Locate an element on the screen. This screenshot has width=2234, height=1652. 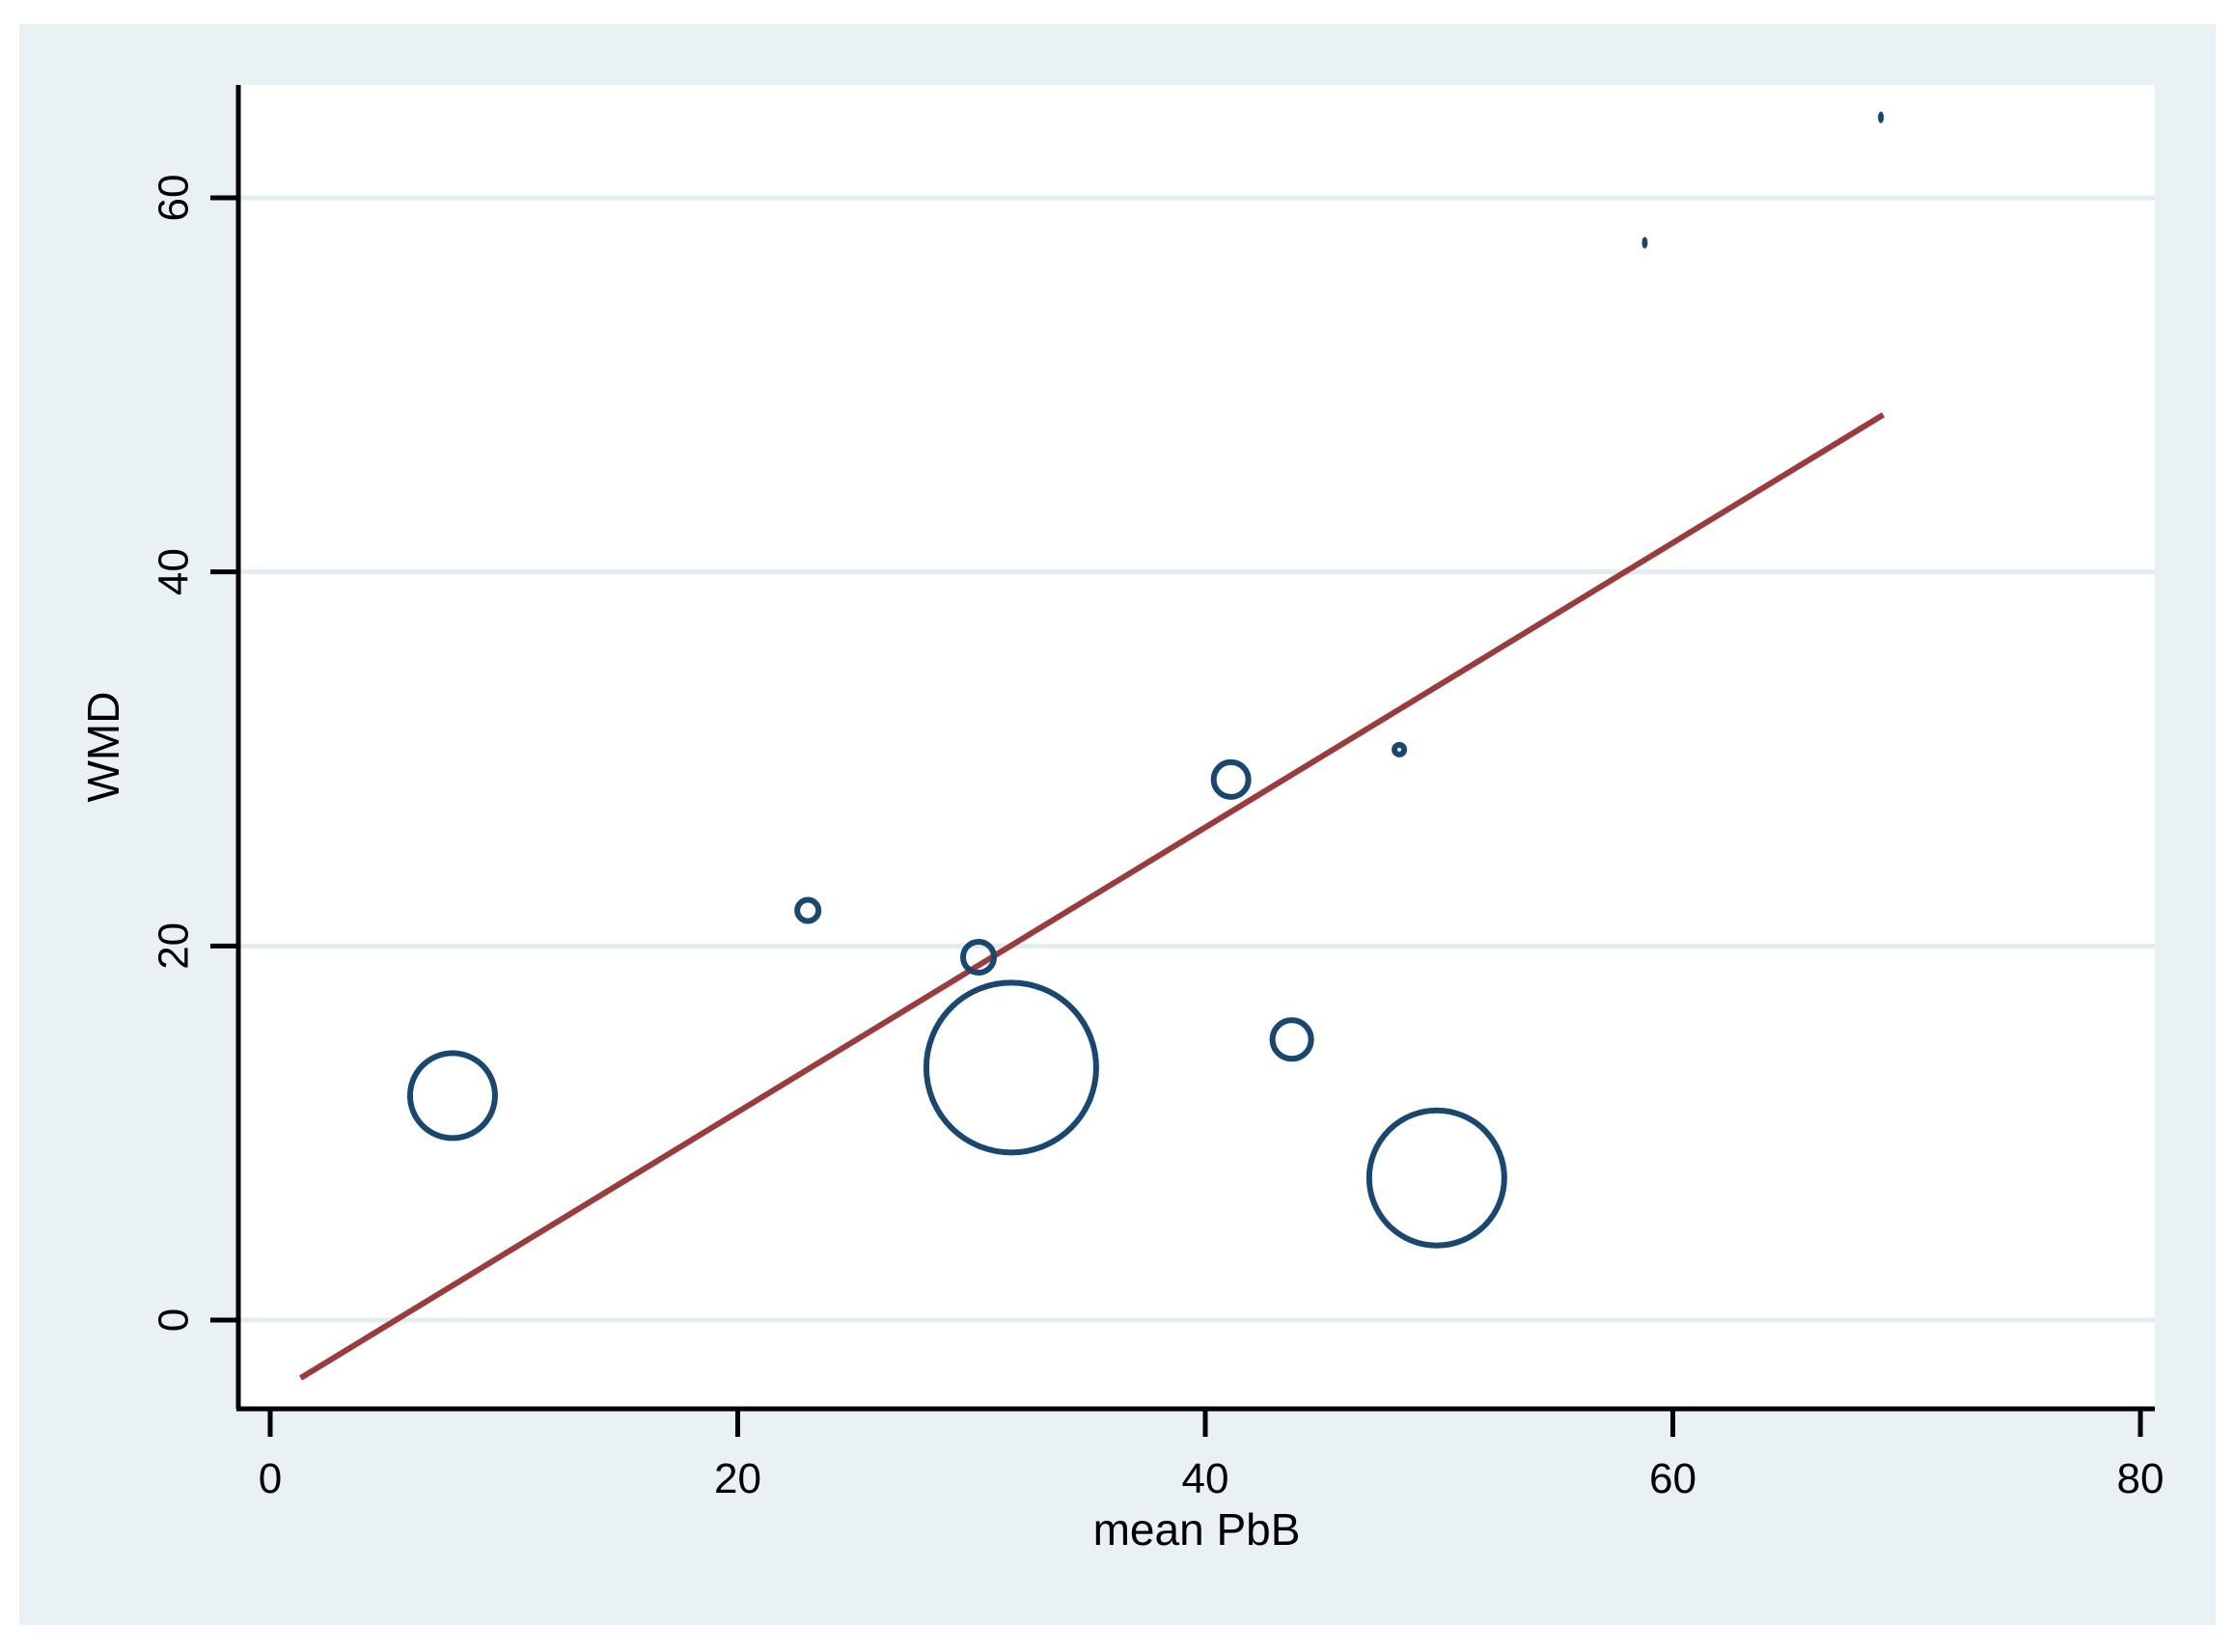
x-tick-label-40: 40 is located at coordinates (1205, 1478).